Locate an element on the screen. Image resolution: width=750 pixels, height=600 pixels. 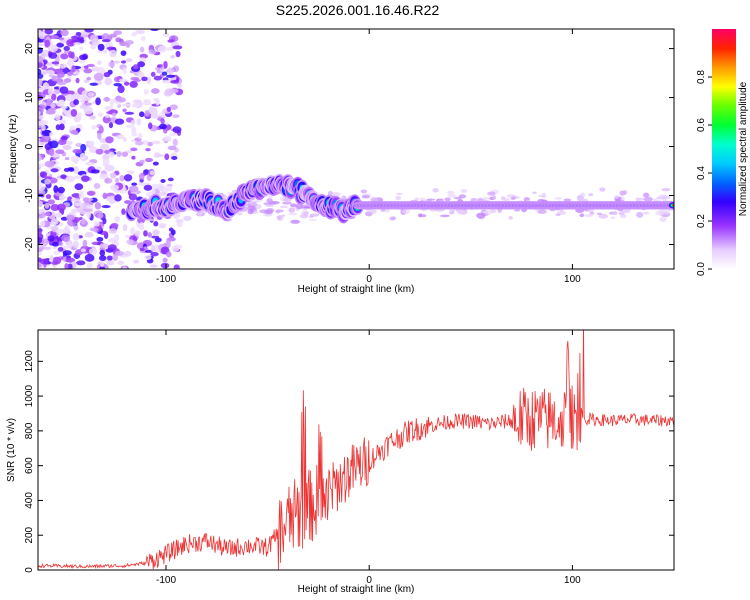
colorbar-gradient is located at coordinates (724, 149).